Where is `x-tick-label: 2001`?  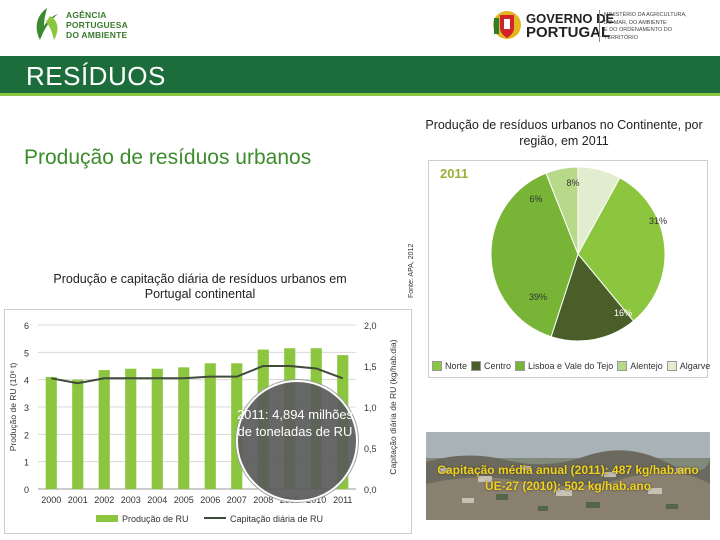
x-tick-label: 2001 is located at coordinates (78, 500).